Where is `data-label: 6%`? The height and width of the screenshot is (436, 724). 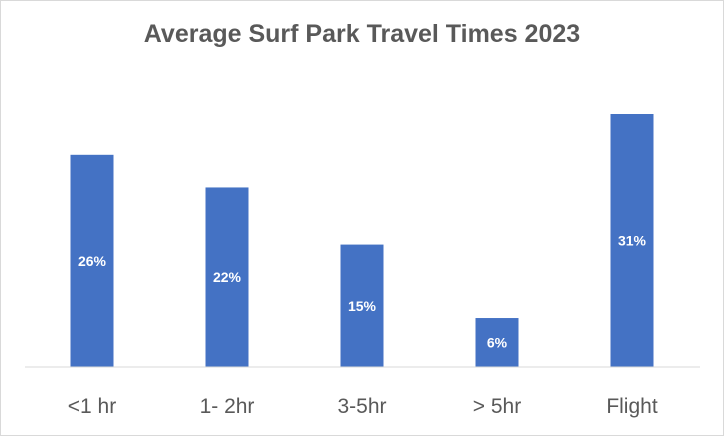
data-label: 6% is located at coordinates (497, 343).